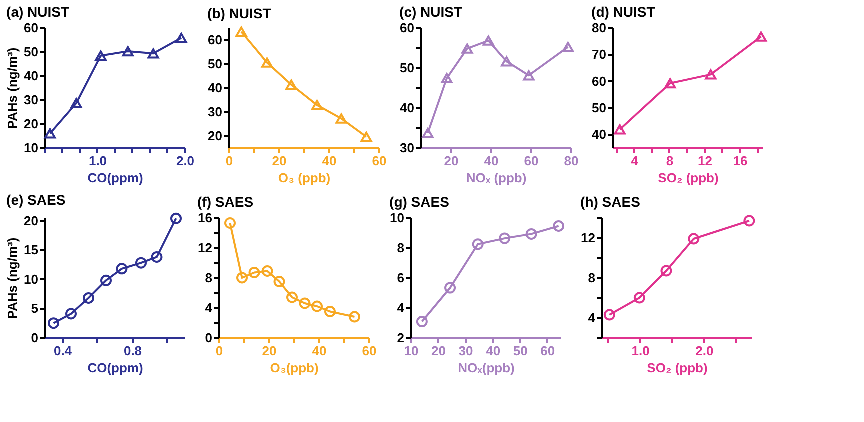 This screenshot has height=422, width=864. Describe the element at coordinates (63, 351) in the screenshot. I see `x-tick-label: 0.4` at that location.